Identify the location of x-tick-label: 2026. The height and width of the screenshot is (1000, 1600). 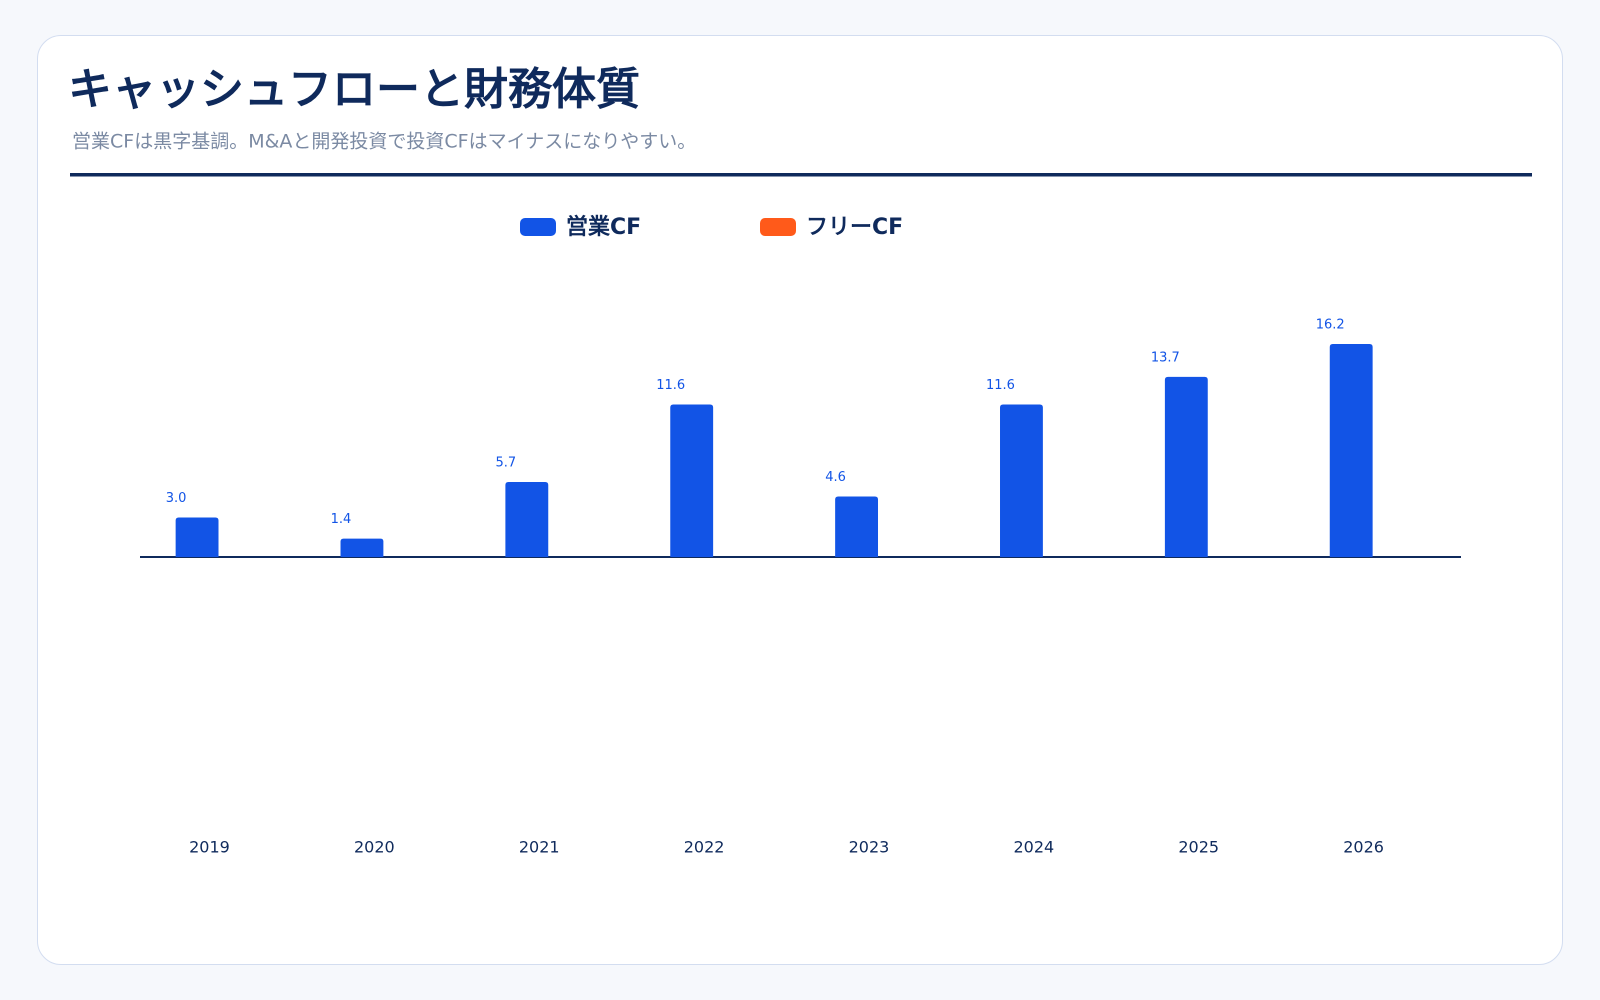
(1363, 847).